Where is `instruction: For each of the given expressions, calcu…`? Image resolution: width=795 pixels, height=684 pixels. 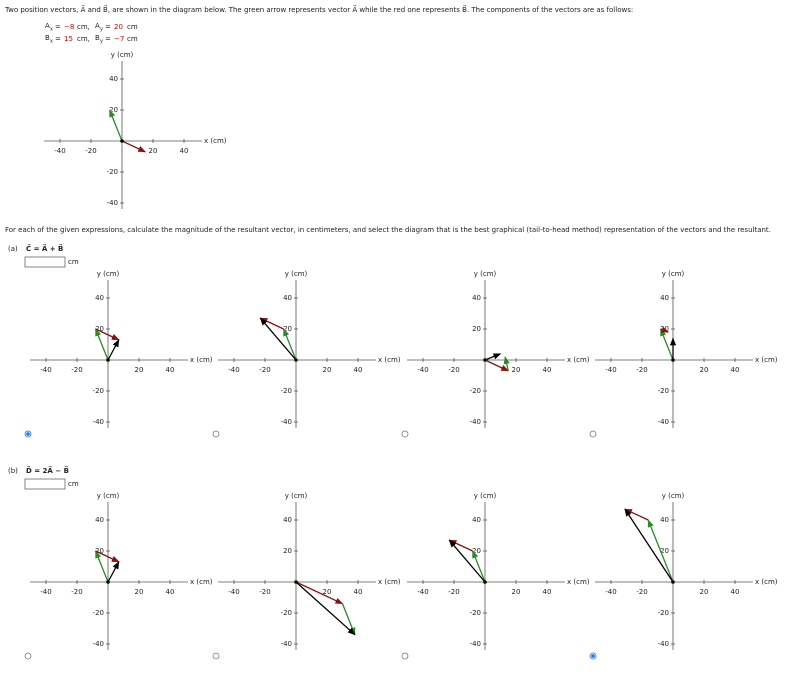 instruction: For each of the given expressions, calcu… is located at coordinates (388, 230).